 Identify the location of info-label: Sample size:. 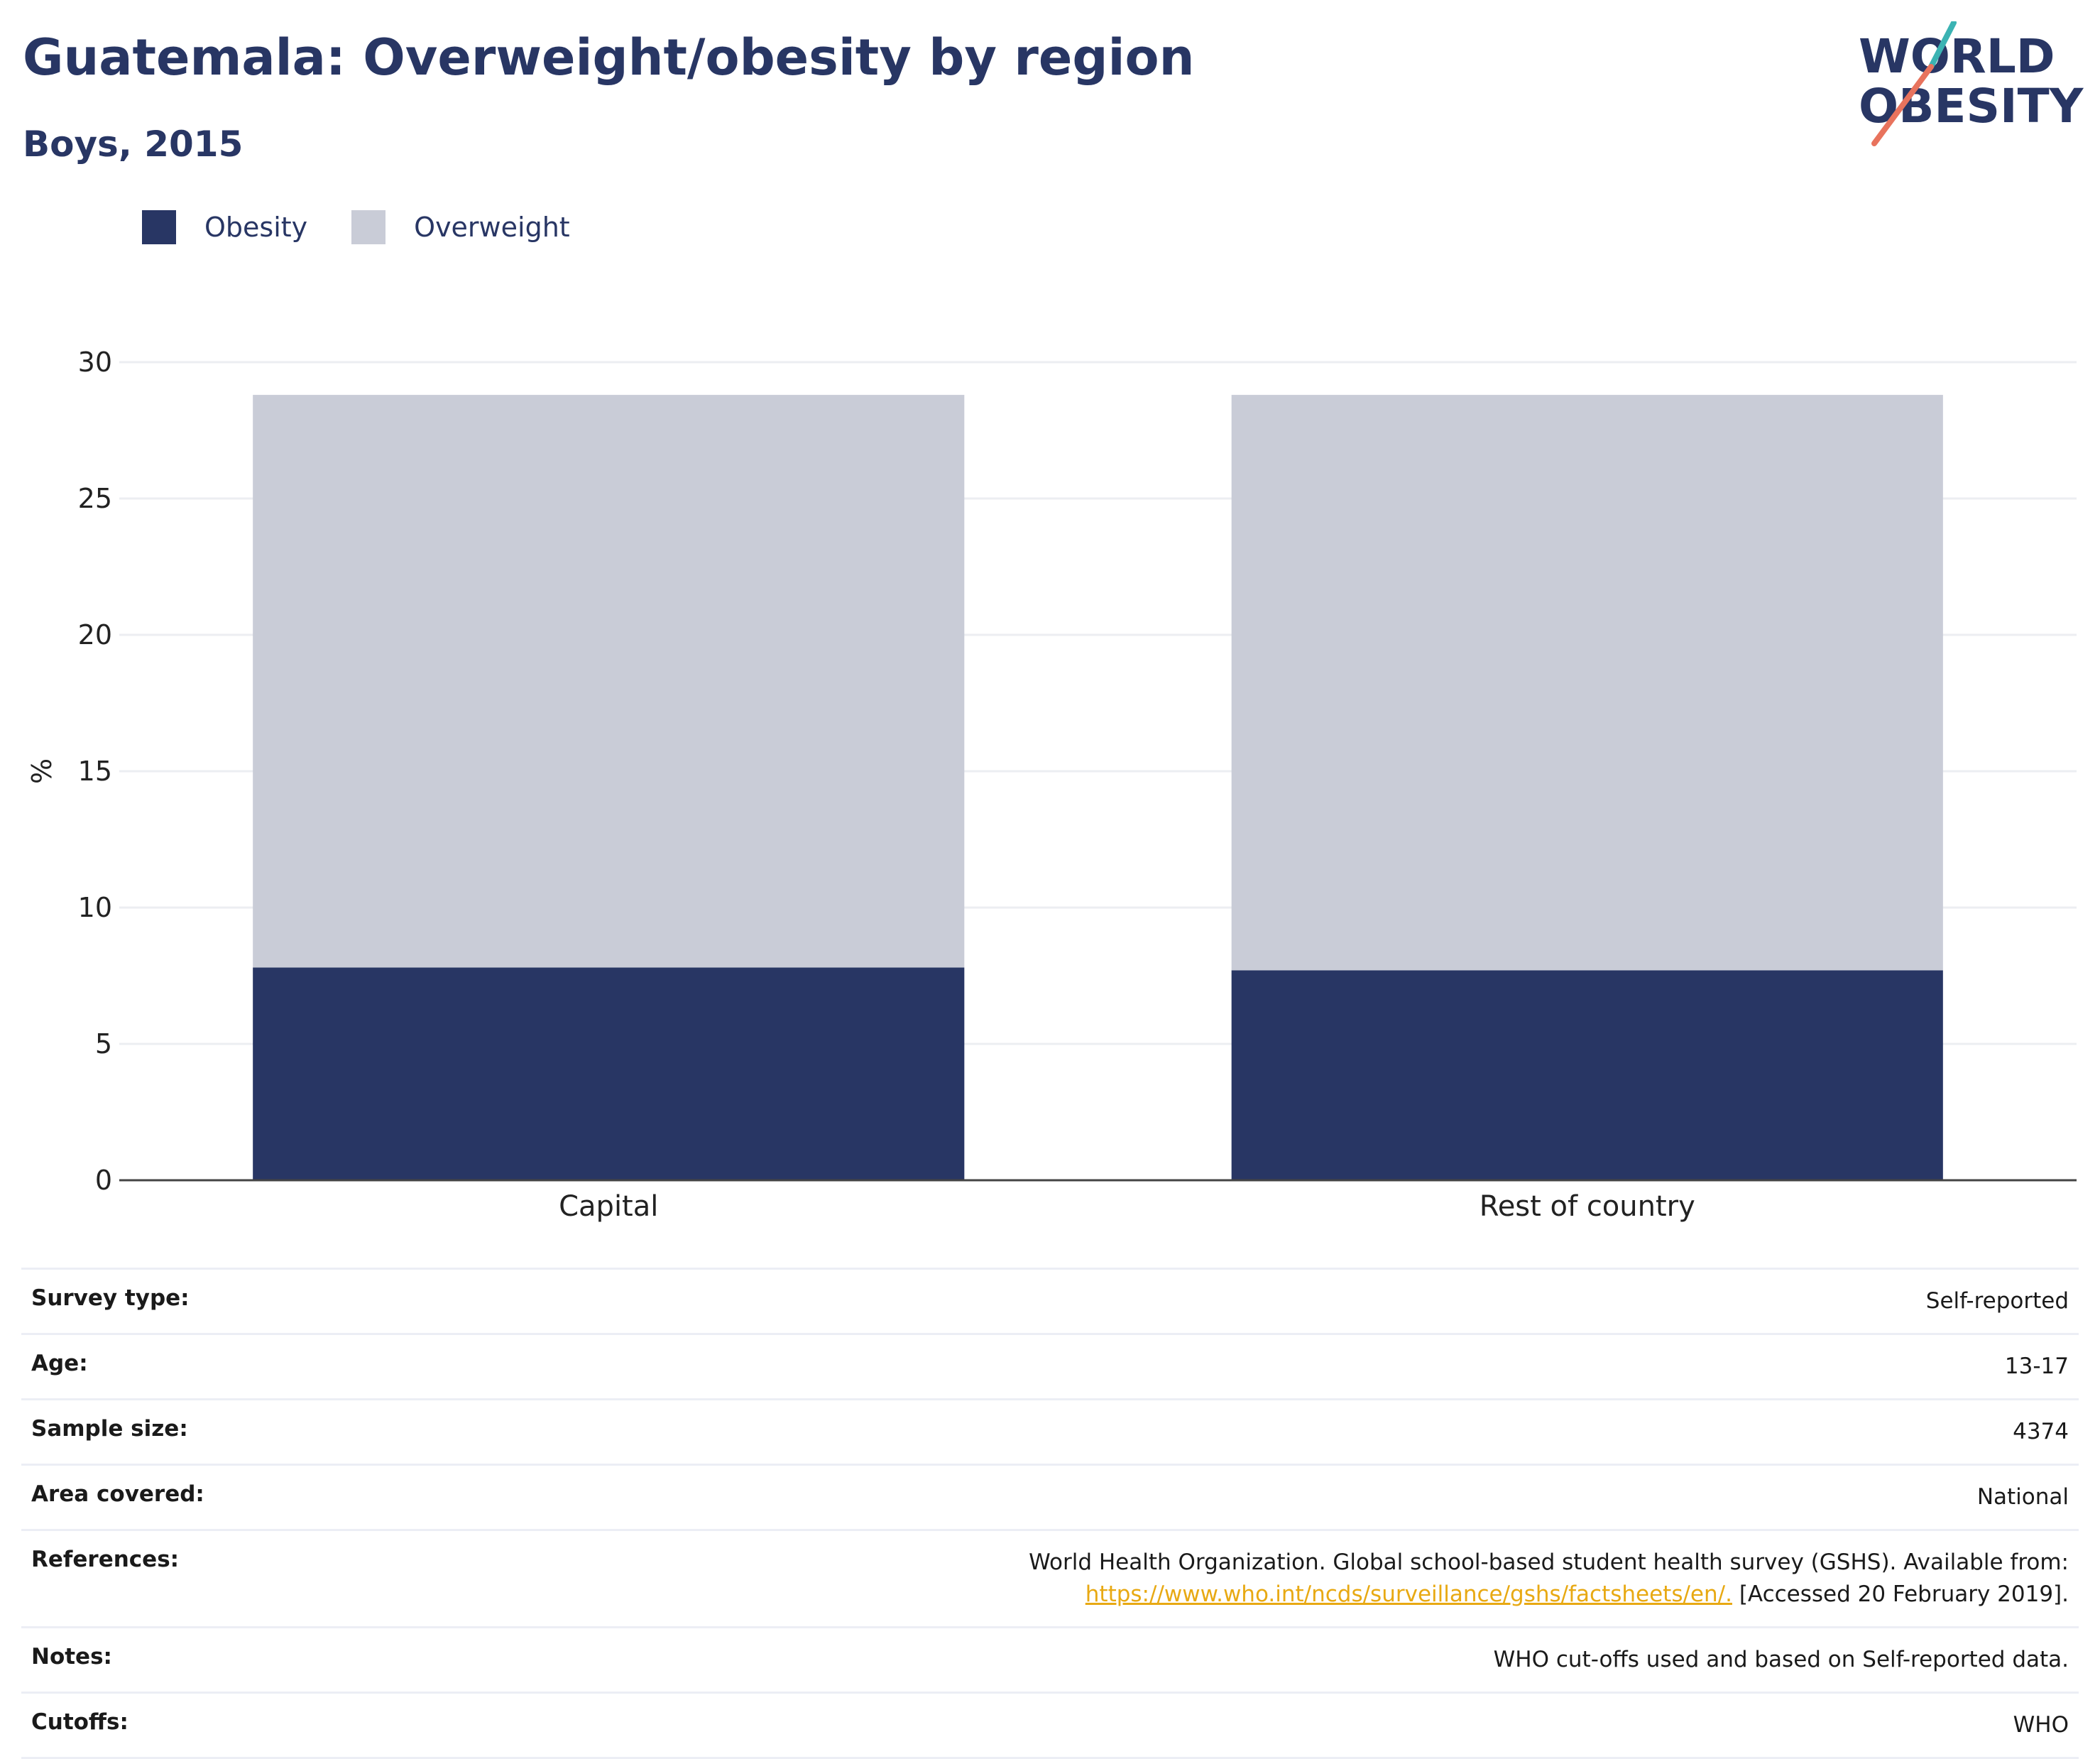
(215, 1431).